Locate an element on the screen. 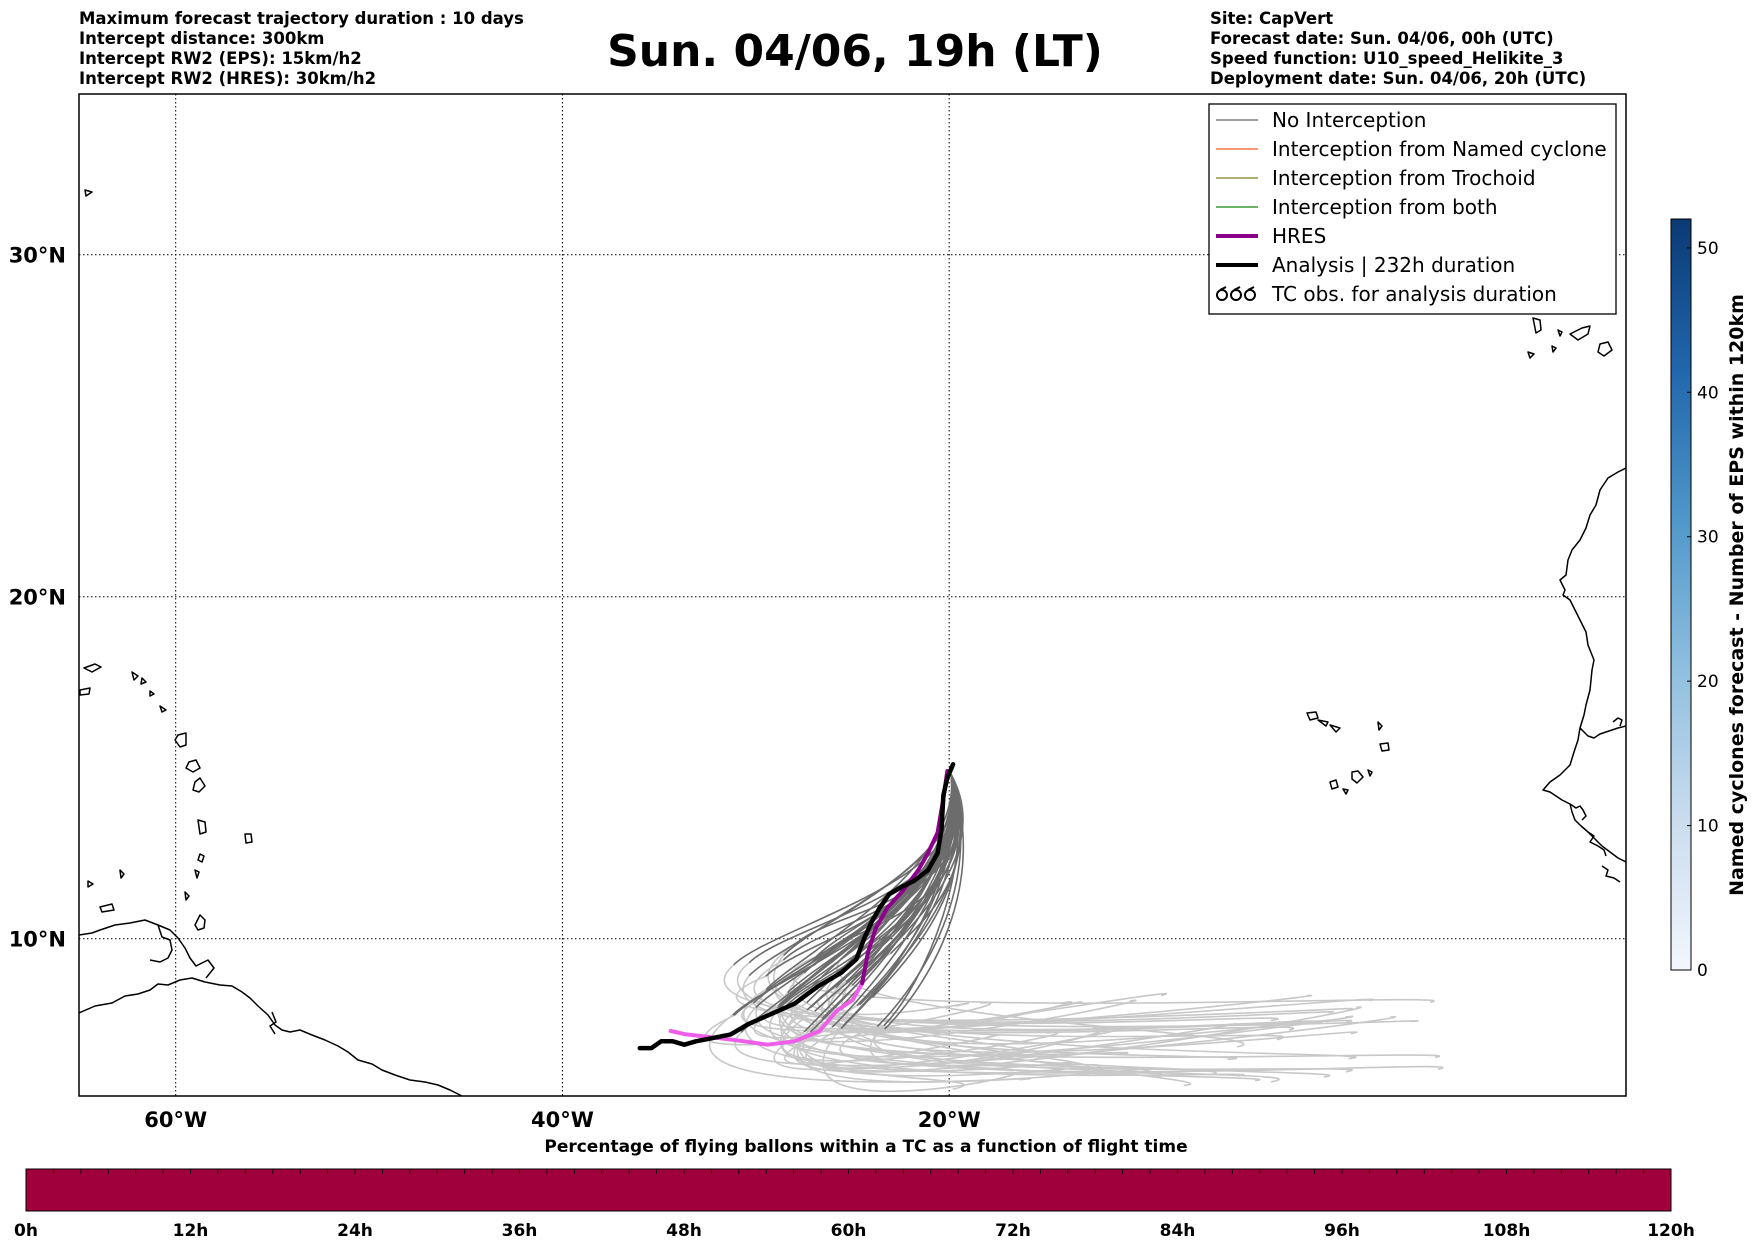 The height and width of the screenshot is (1241, 1752). coastline-south-america is located at coordinates (271, 1036).